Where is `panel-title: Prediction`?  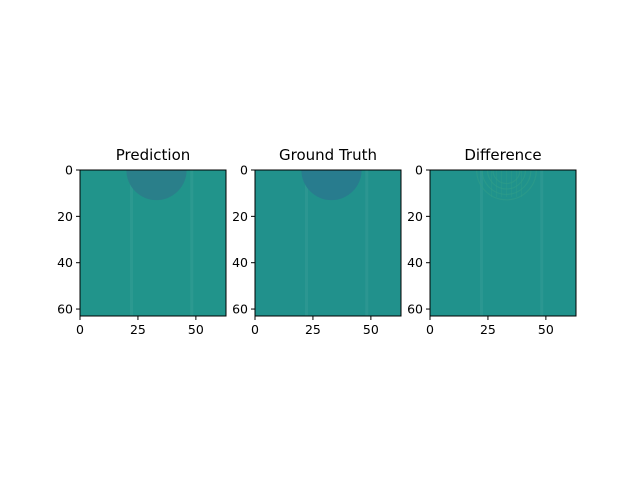
panel-title: Prediction is located at coordinates (153, 155).